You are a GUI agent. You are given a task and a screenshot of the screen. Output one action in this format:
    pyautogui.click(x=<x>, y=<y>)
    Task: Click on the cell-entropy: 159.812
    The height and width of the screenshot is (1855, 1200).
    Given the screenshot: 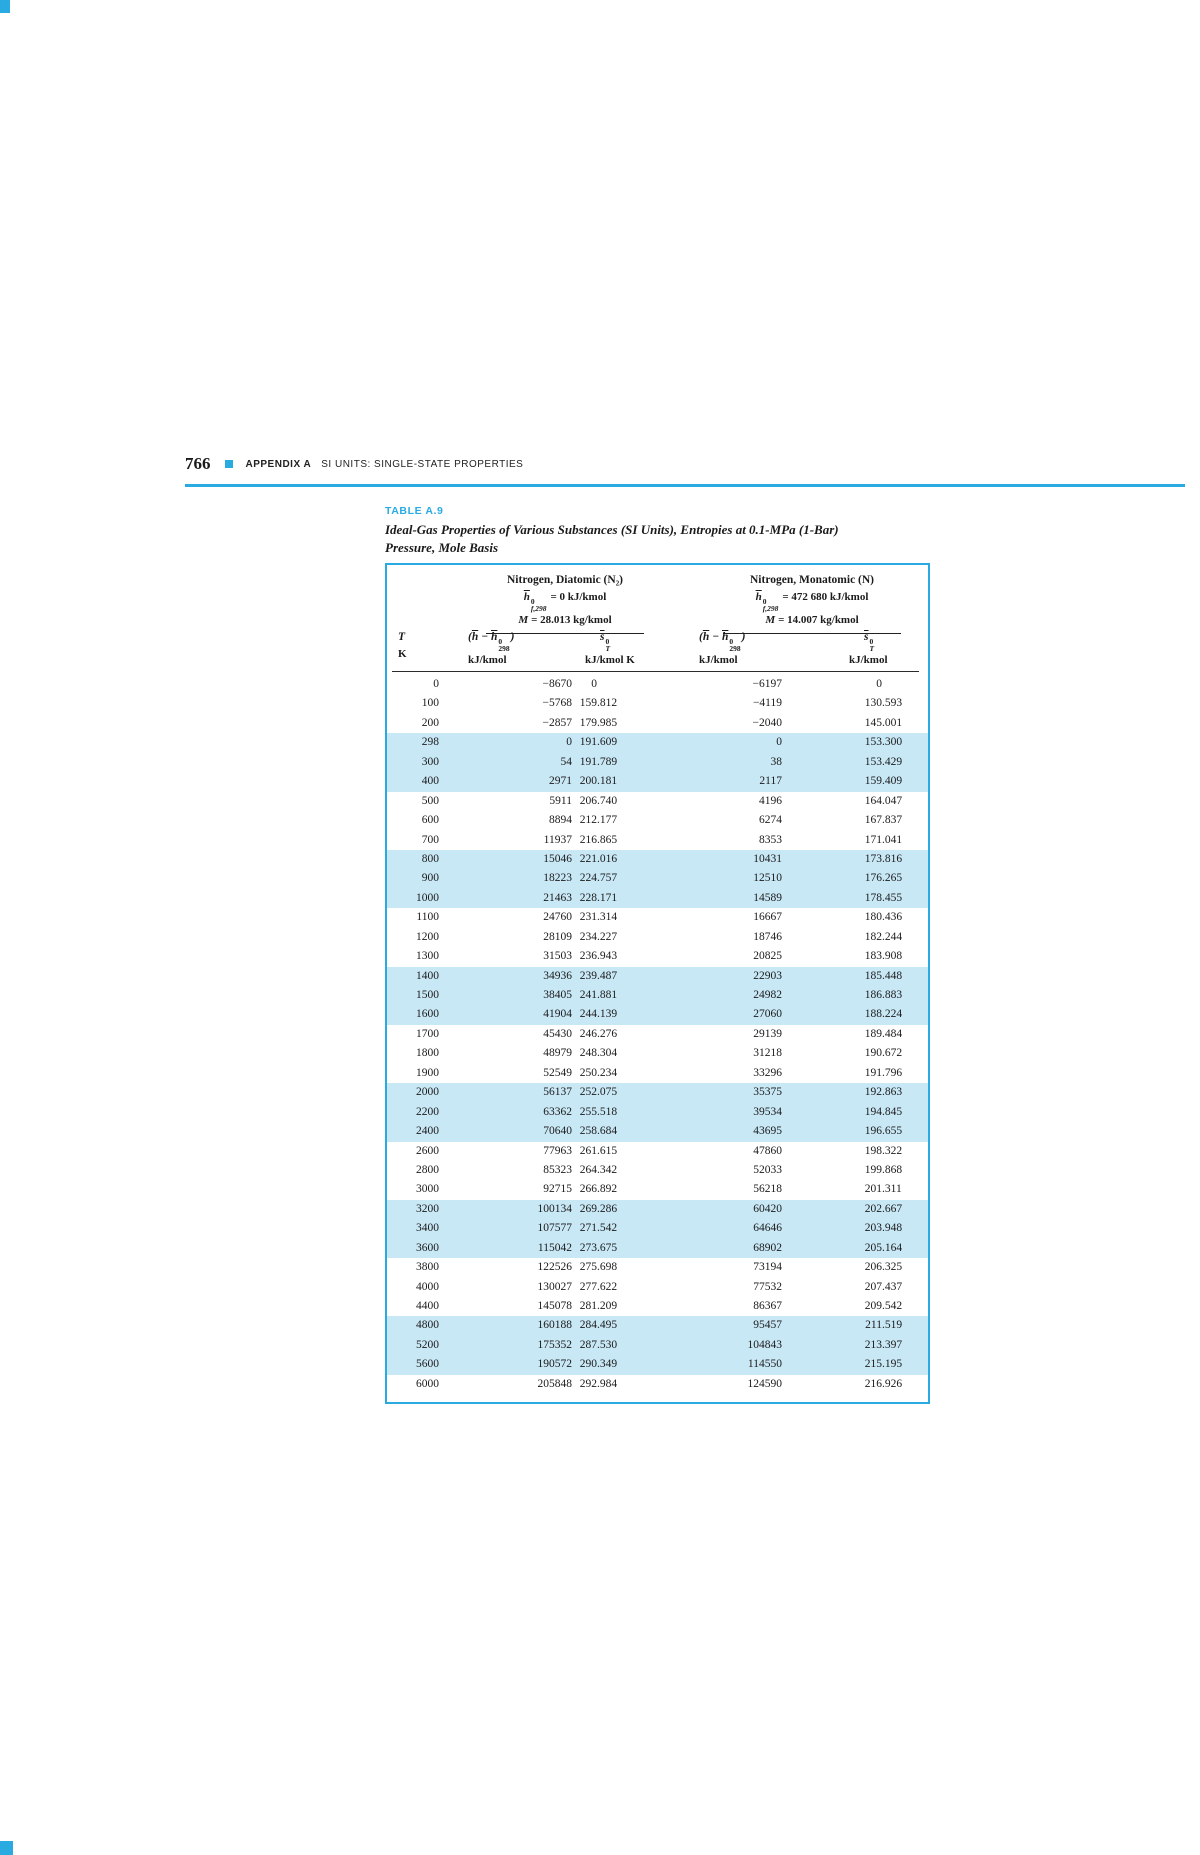 What is the action you would take?
    pyautogui.click(x=598, y=703)
    